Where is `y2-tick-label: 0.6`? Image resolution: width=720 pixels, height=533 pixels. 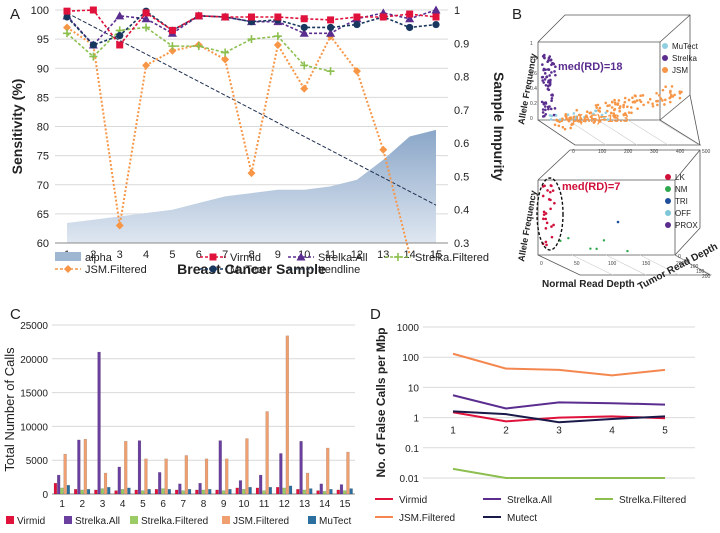 y2-tick-label: 0.6 is located at coordinates (461, 144).